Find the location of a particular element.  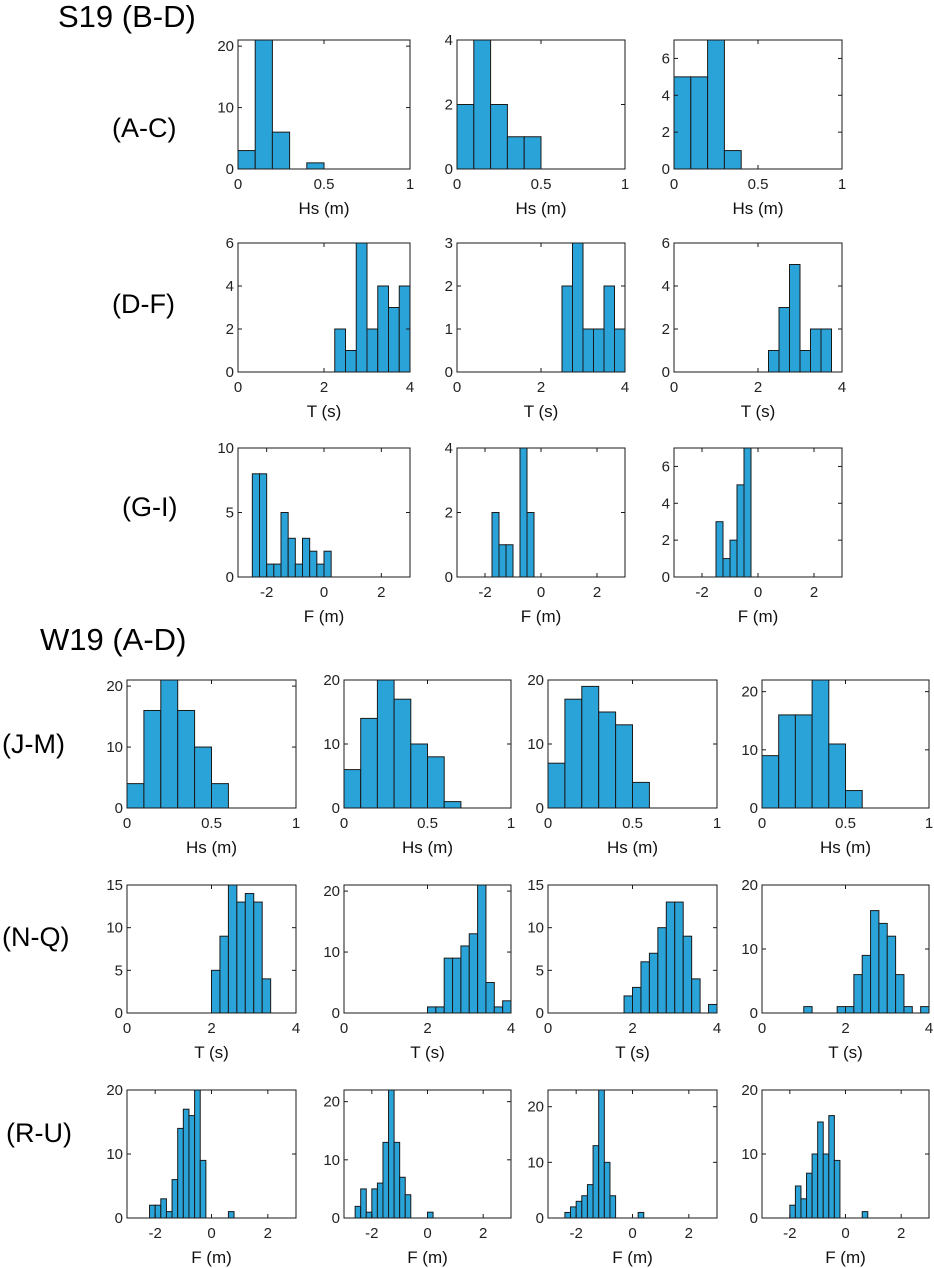

histogram-panel-w19-o: 0 2 4 0 10 20 T (s) is located at coordinates (419, 972).